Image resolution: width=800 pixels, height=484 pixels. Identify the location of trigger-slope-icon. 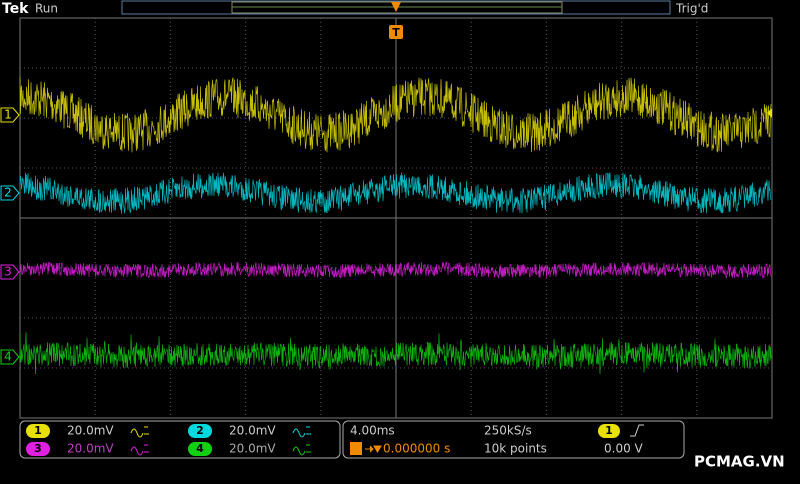
(637, 430).